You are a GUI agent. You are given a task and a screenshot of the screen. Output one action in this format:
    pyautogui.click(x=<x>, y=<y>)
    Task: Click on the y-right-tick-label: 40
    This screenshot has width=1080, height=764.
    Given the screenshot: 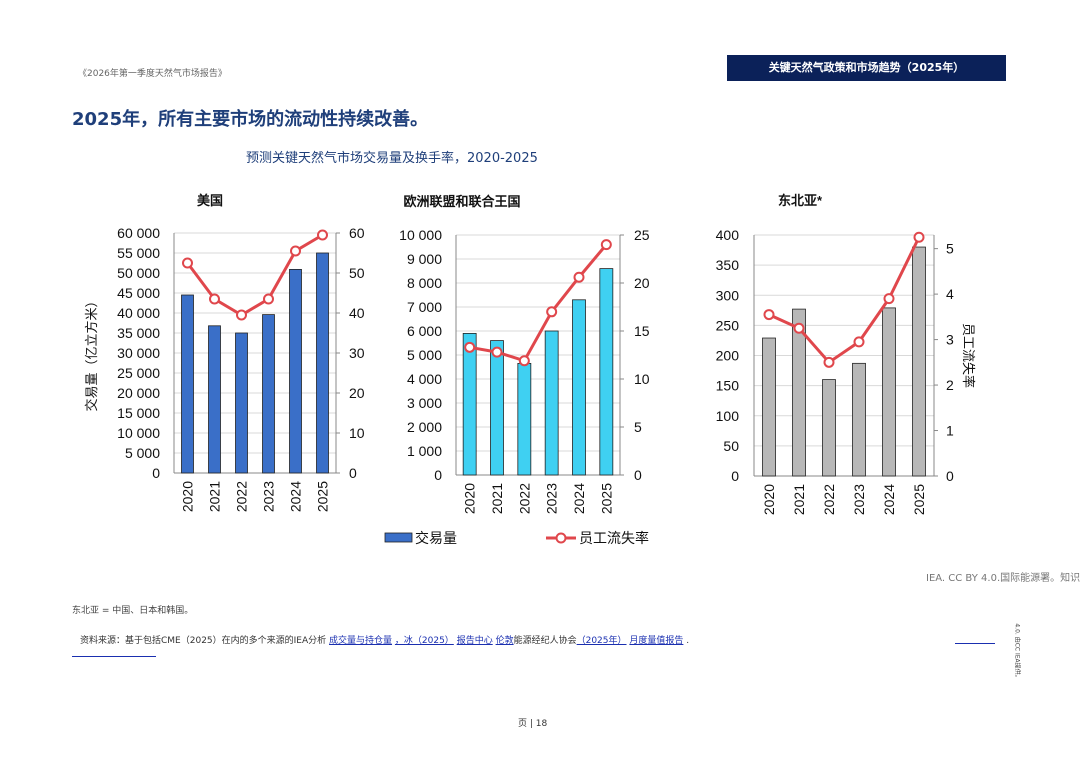 What is the action you would take?
    pyautogui.click(x=357, y=313)
    